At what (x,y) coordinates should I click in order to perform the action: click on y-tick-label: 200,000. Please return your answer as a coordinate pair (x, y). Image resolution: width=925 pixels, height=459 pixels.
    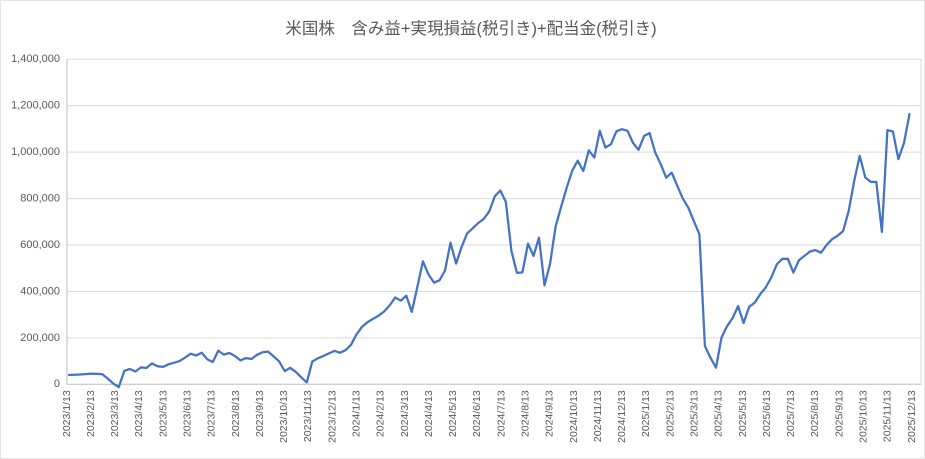
    Looking at the image, I should click on (40, 338).